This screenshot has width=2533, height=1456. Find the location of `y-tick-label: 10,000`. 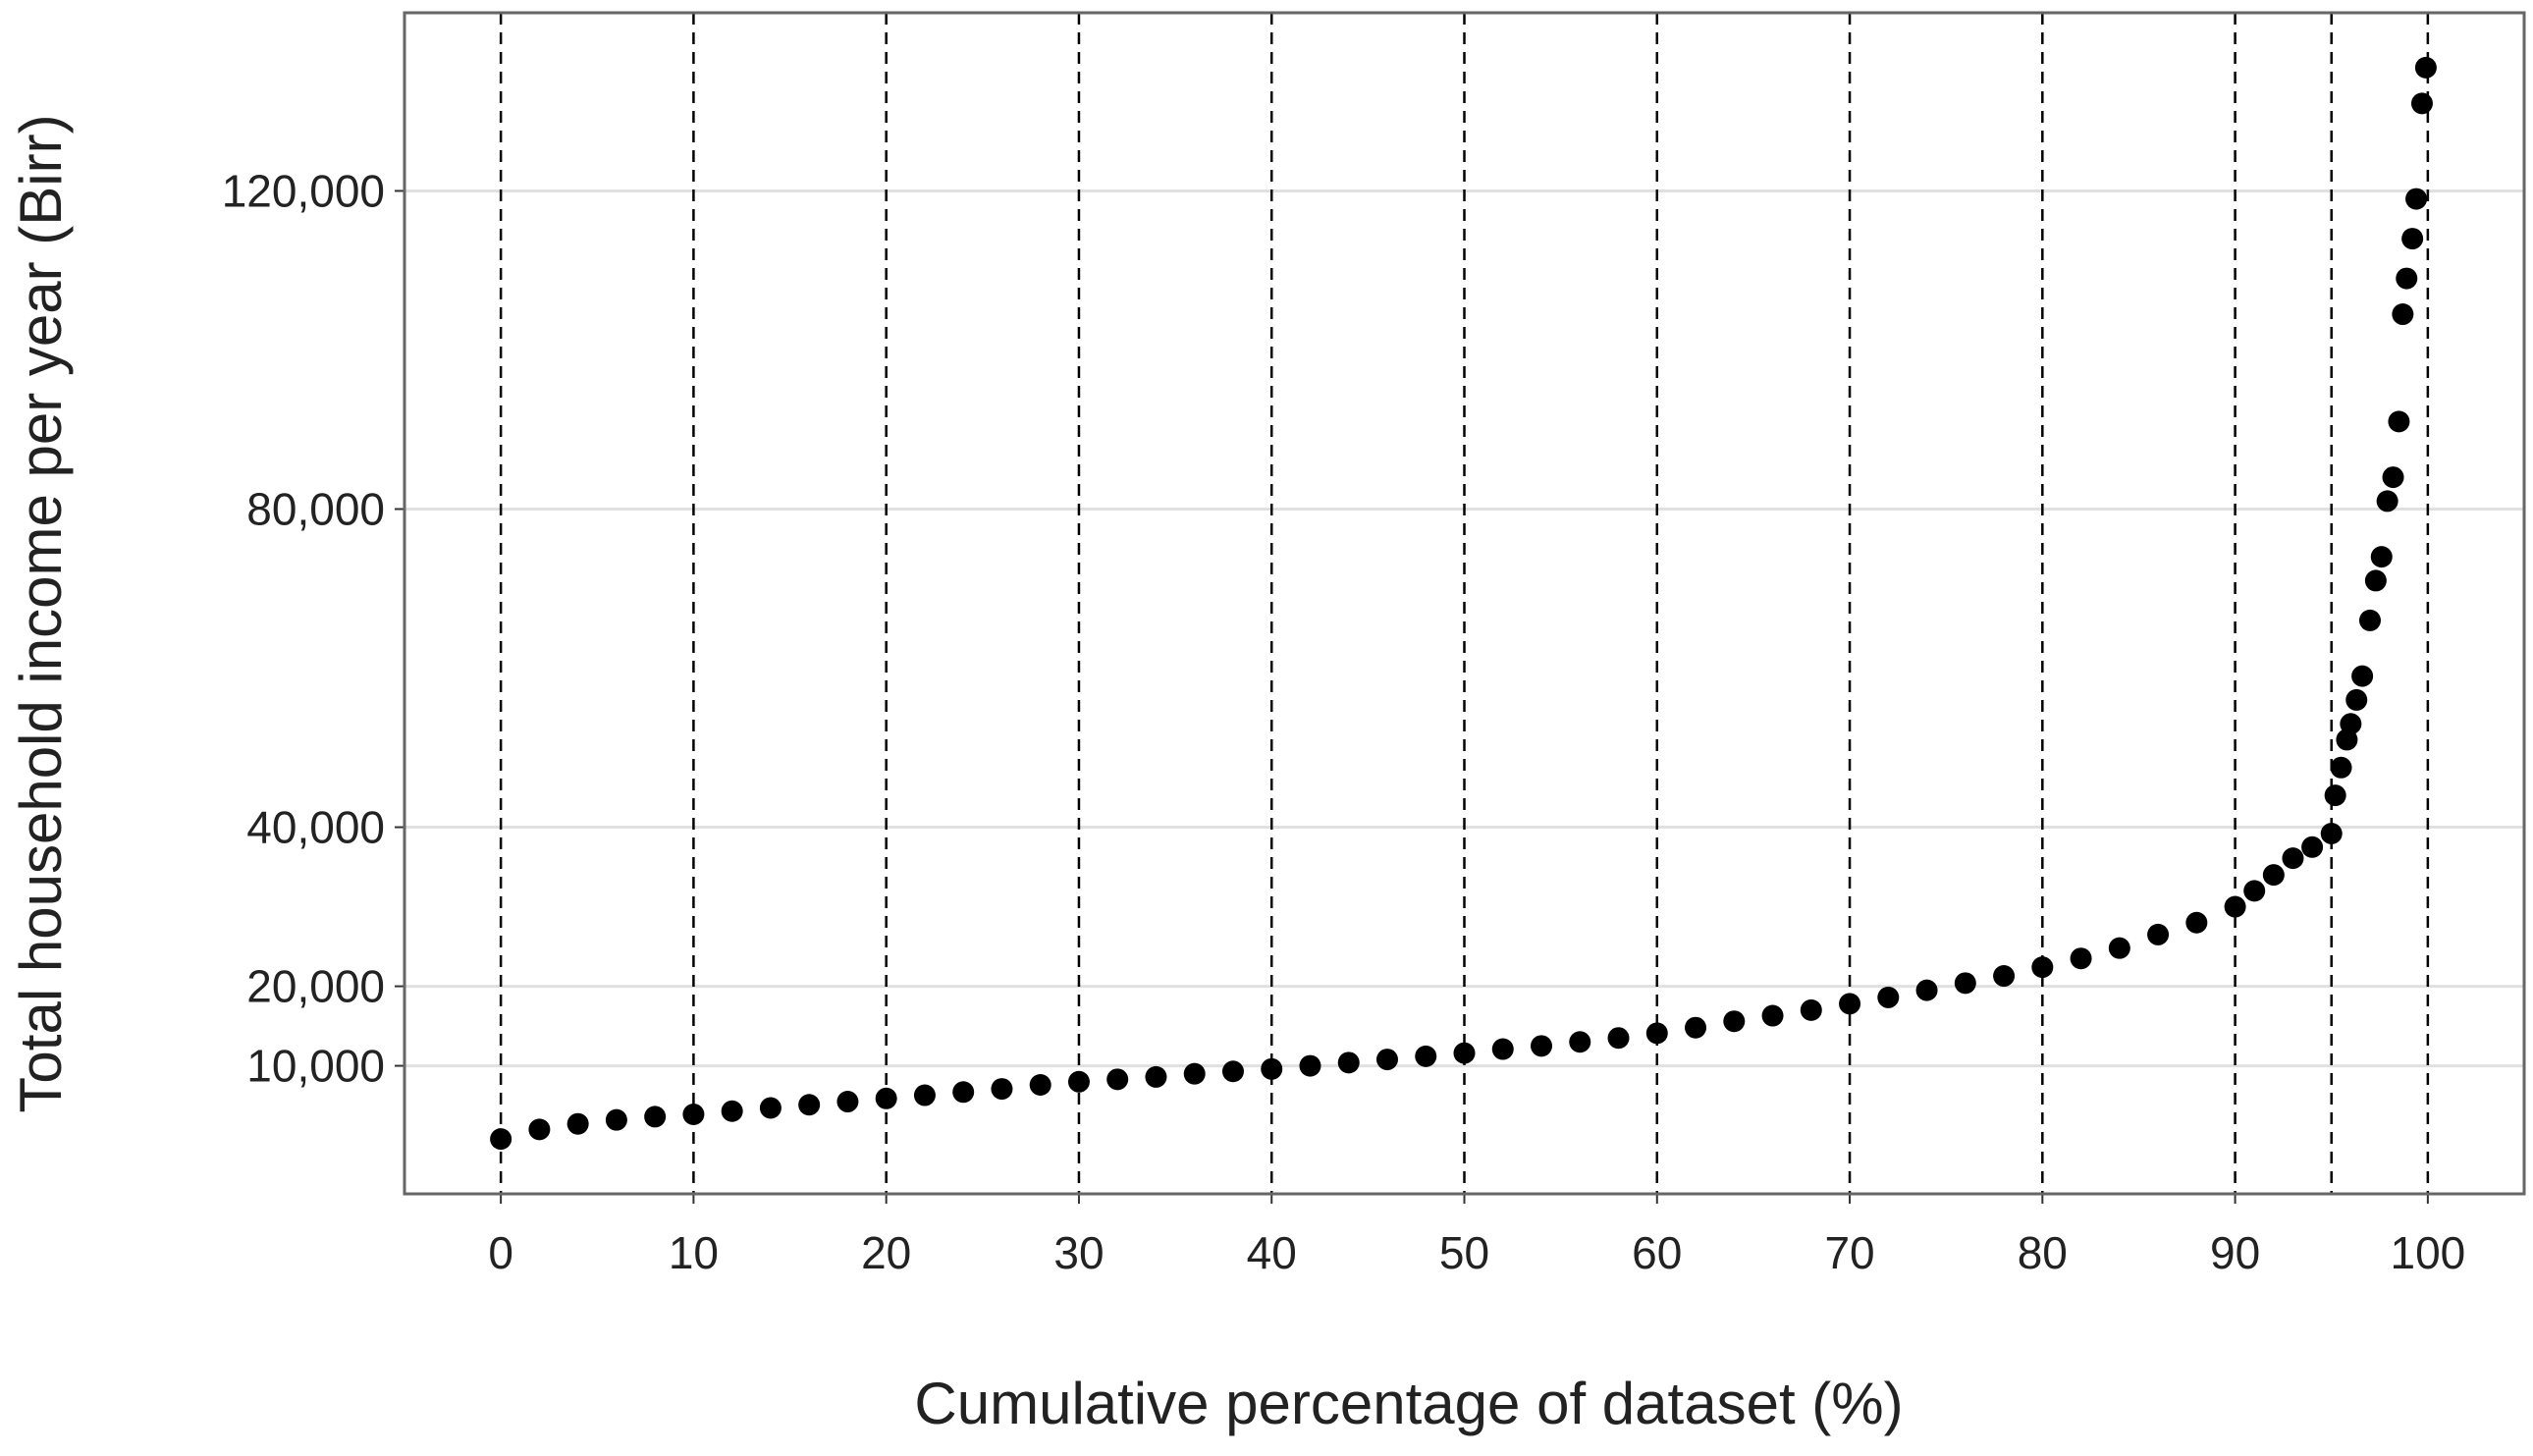

y-tick-label: 10,000 is located at coordinates (315, 1066).